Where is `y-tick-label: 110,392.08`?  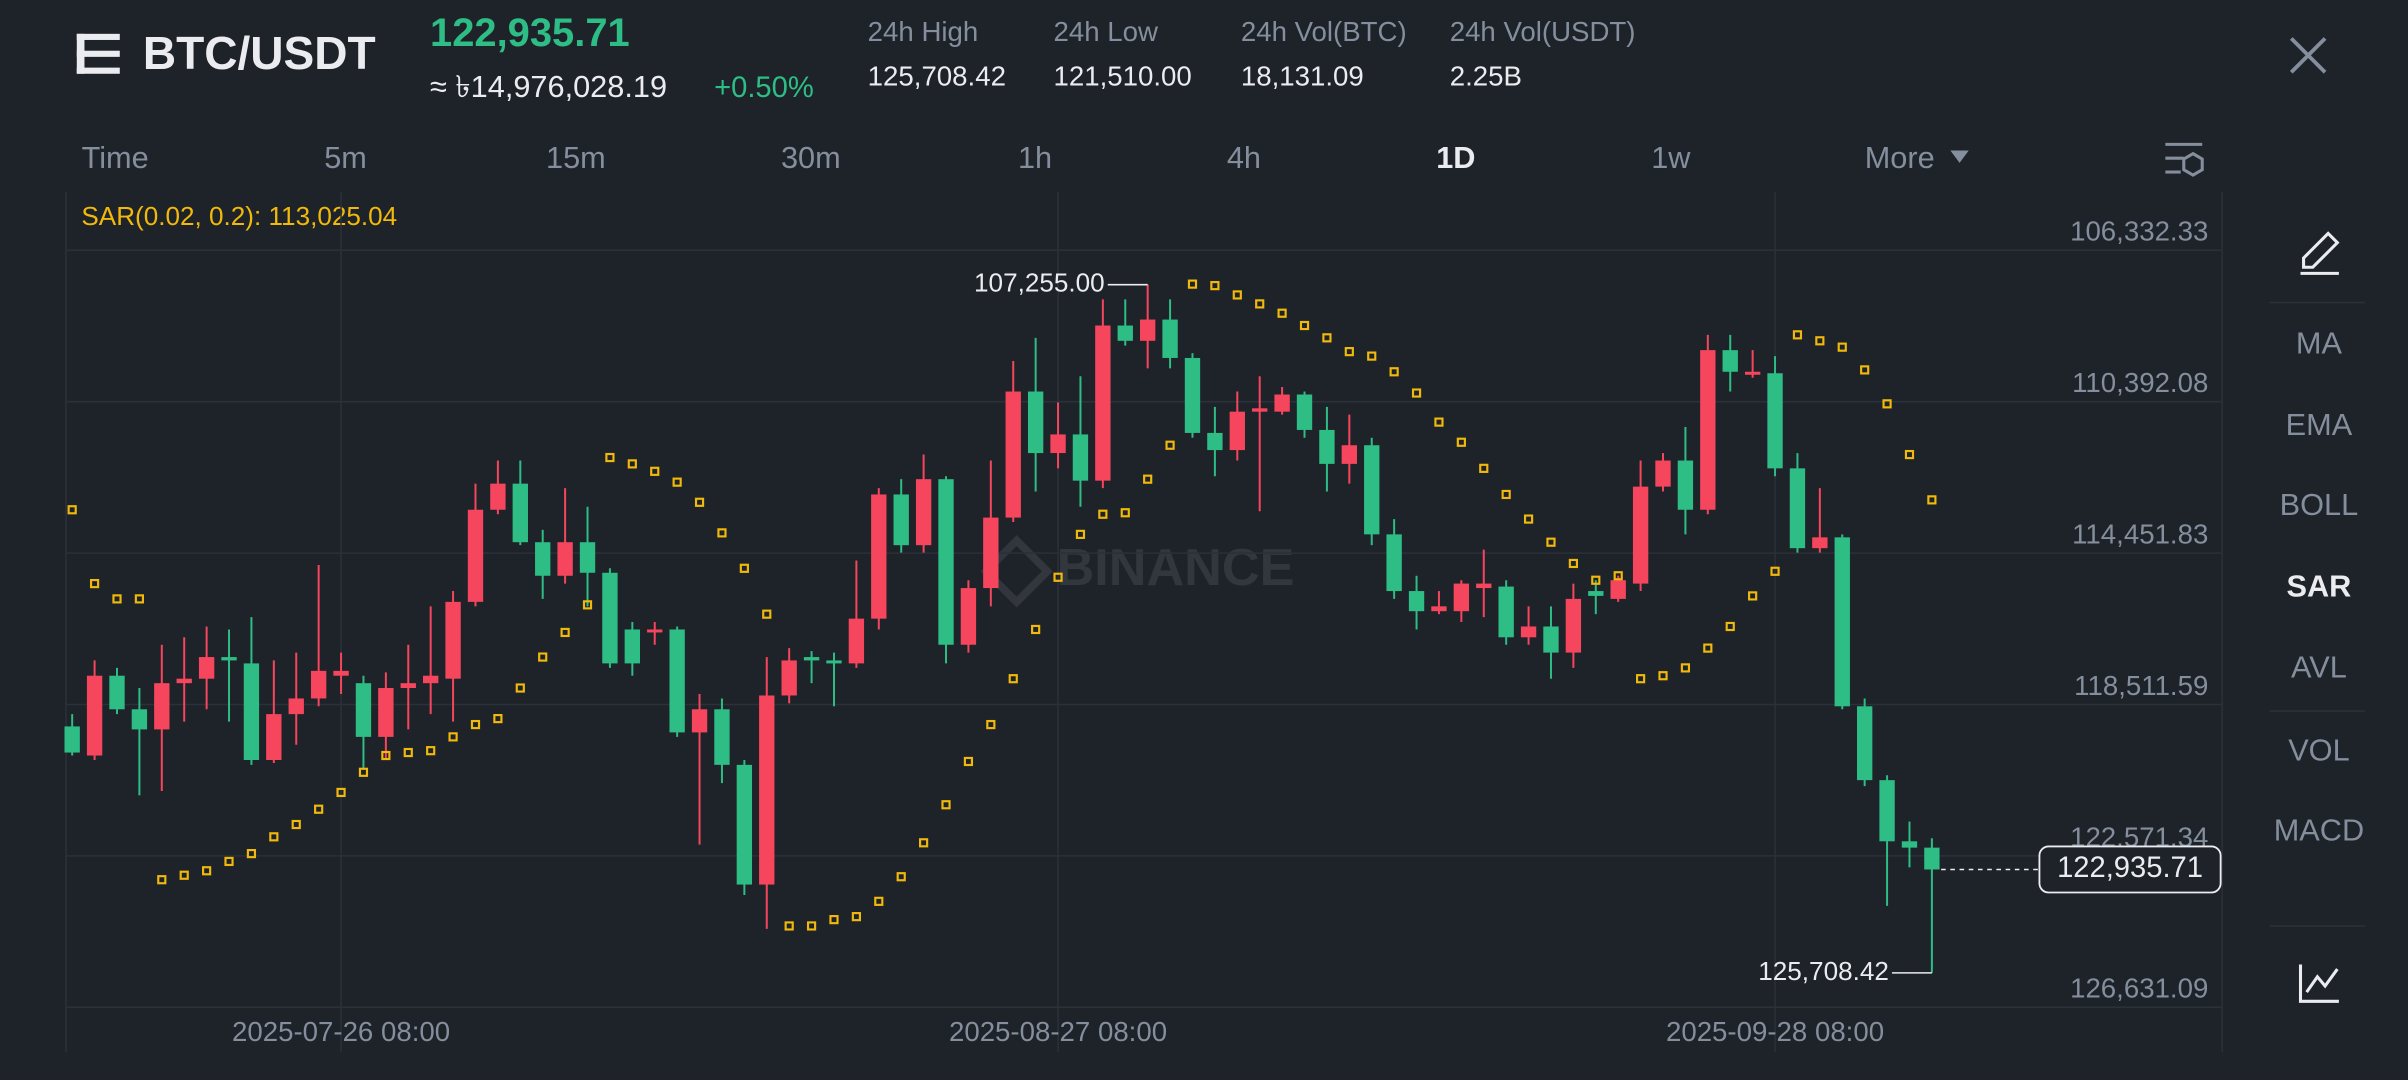 y-tick-label: 110,392.08 is located at coordinates (2140, 382).